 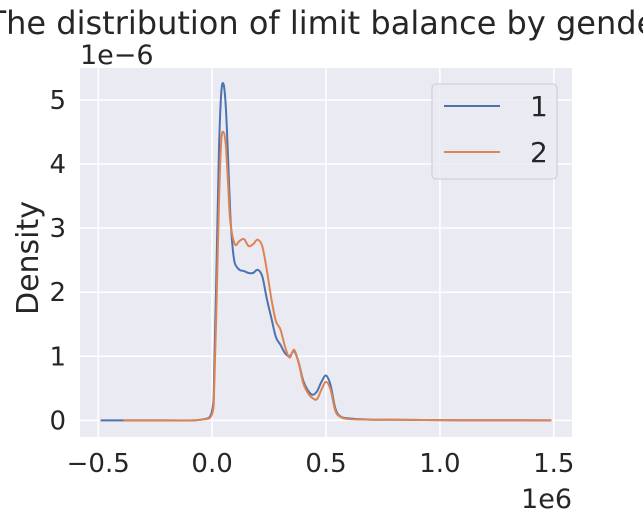 I want to click on y-tick-label: 1, so click(x=57, y=357).